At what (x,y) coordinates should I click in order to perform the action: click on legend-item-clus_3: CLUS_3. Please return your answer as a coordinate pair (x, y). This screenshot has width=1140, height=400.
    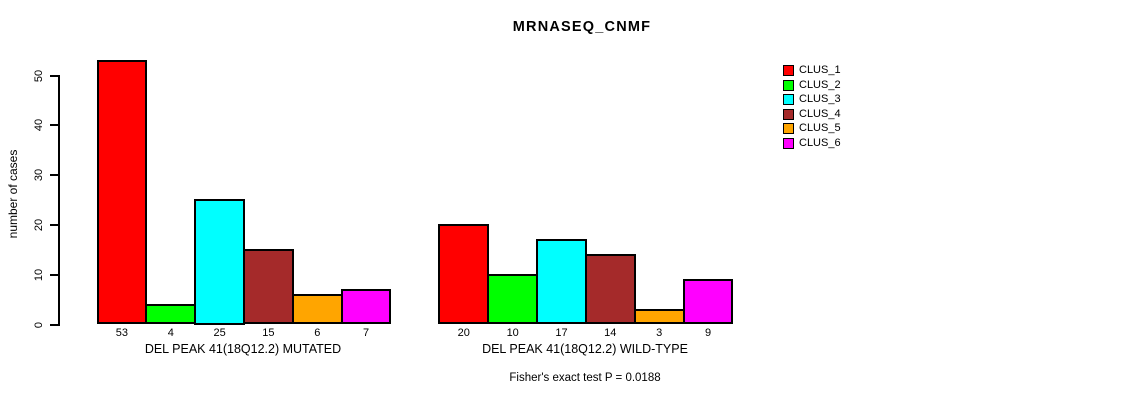
    Looking at the image, I should click on (812, 99).